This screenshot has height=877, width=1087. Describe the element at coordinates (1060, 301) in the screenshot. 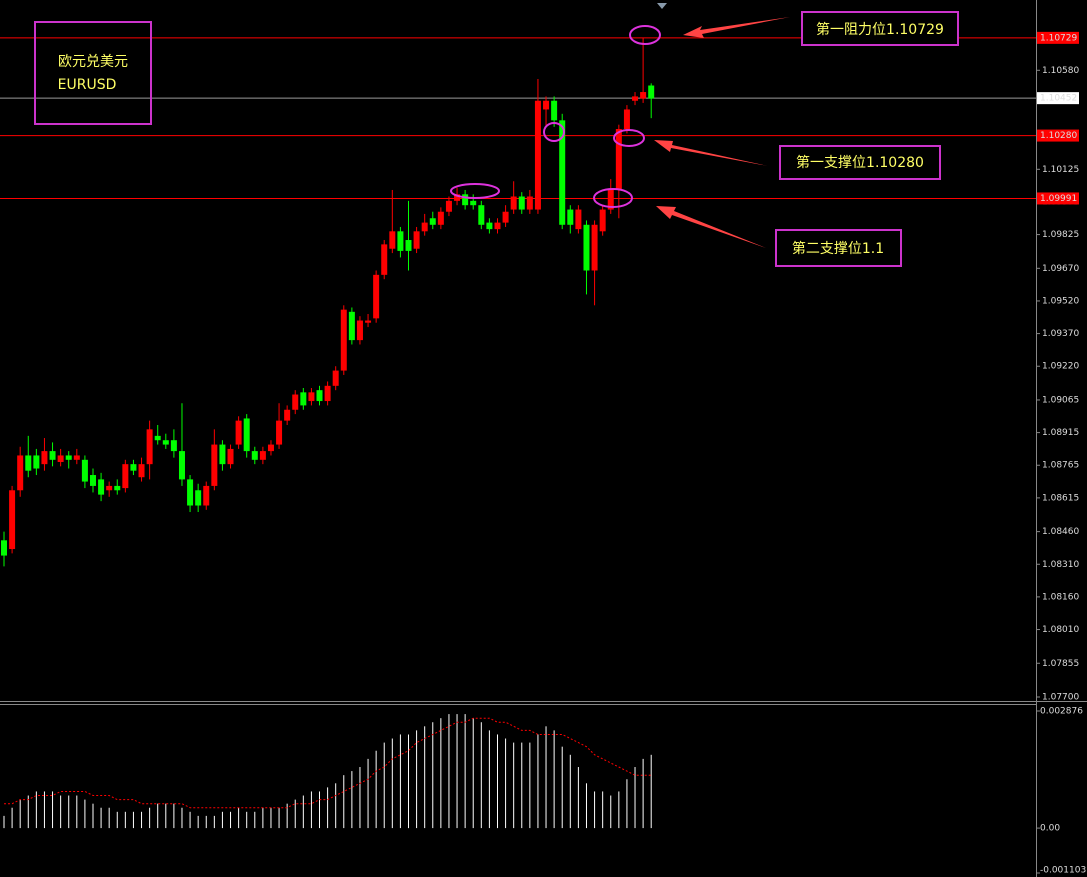

I see `y-tick-label: 1.09520` at that location.